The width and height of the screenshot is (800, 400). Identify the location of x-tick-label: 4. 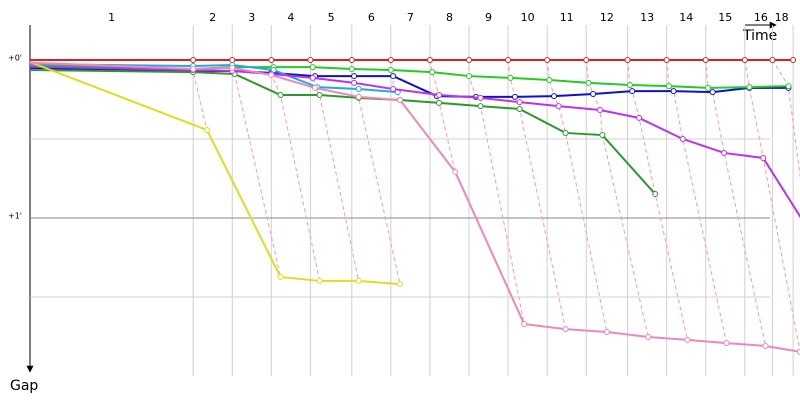
(290, 17).